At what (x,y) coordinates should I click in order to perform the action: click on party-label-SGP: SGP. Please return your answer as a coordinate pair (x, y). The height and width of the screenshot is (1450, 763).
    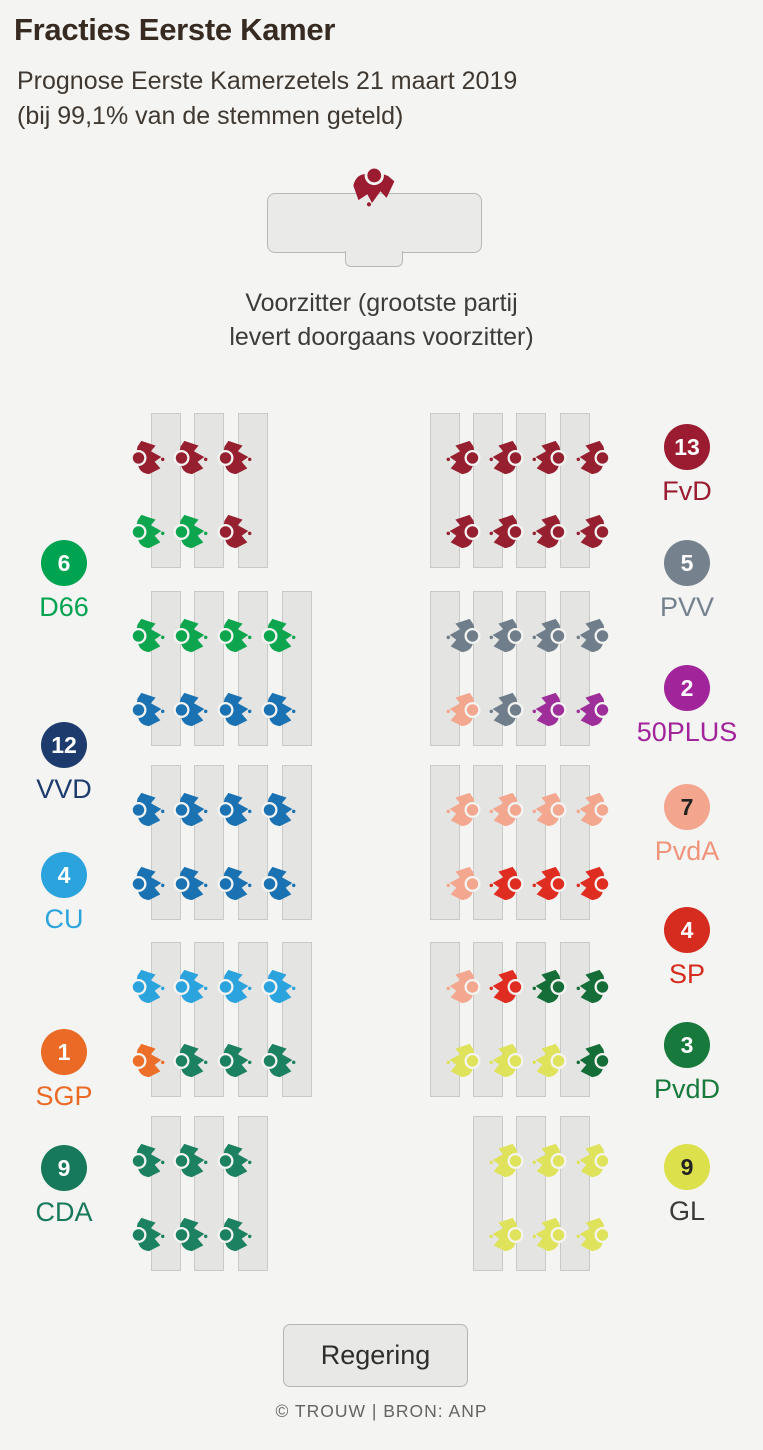
    Looking at the image, I should click on (64, 1096).